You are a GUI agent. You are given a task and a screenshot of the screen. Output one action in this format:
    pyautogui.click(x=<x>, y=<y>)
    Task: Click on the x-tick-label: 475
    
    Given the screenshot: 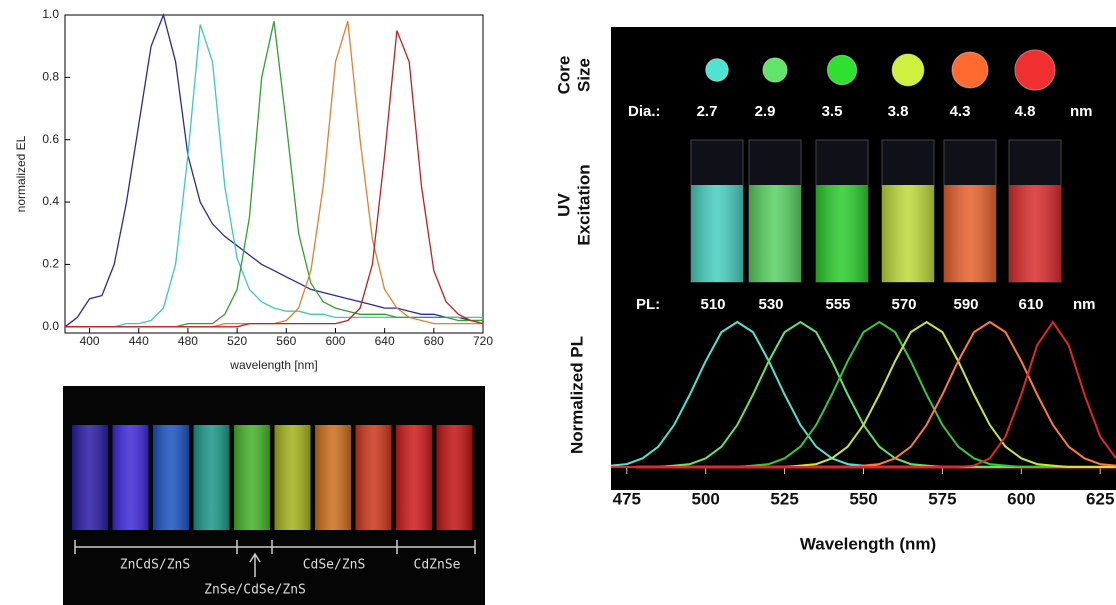 What is the action you would take?
    pyautogui.click(x=627, y=498)
    